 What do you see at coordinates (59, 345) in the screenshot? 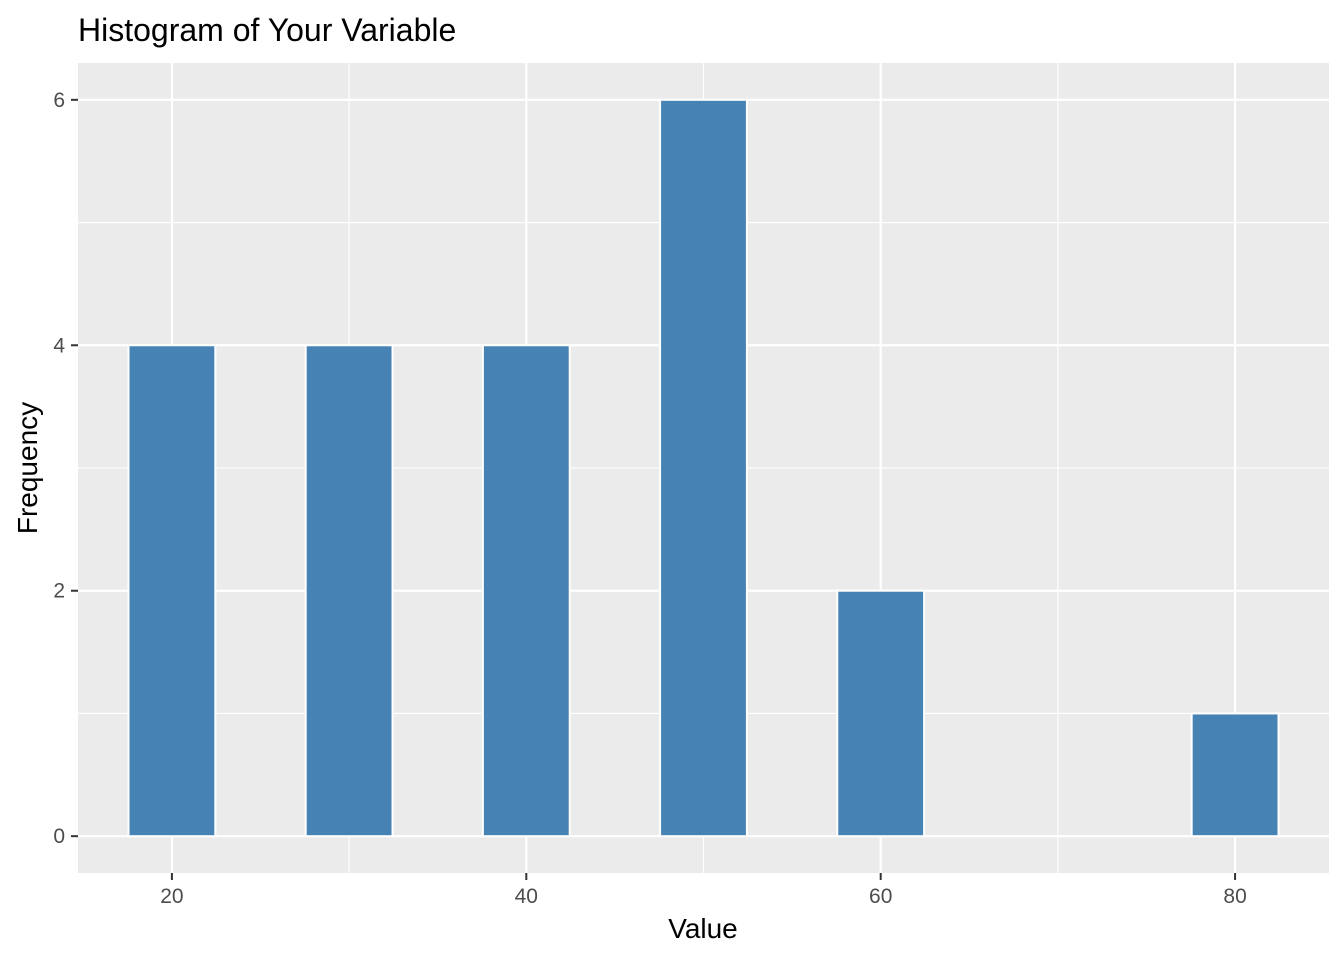
I see `y-tick-label: 4` at bounding box center [59, 345].